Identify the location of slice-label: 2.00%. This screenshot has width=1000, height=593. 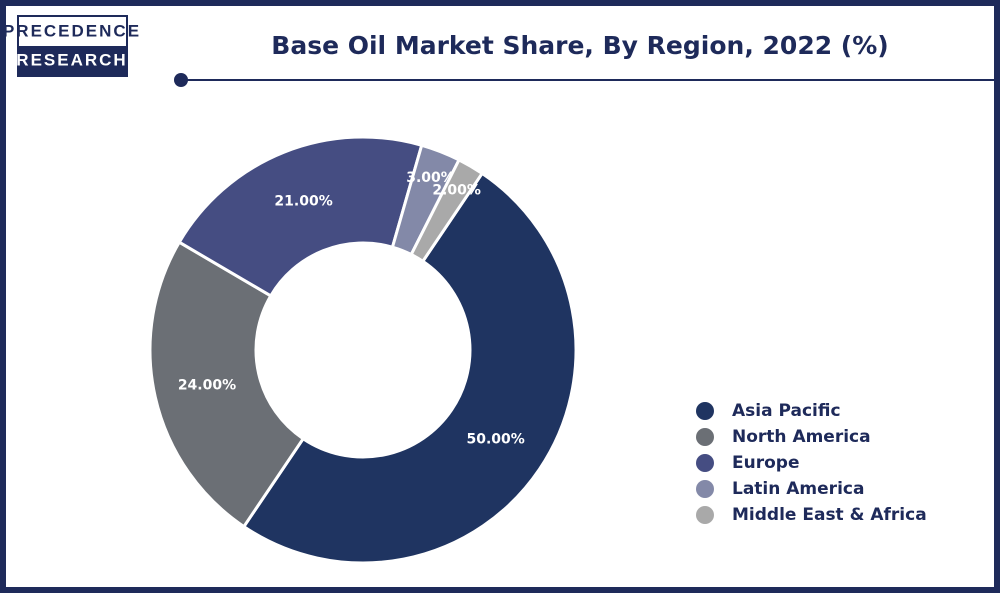
(456, 190).